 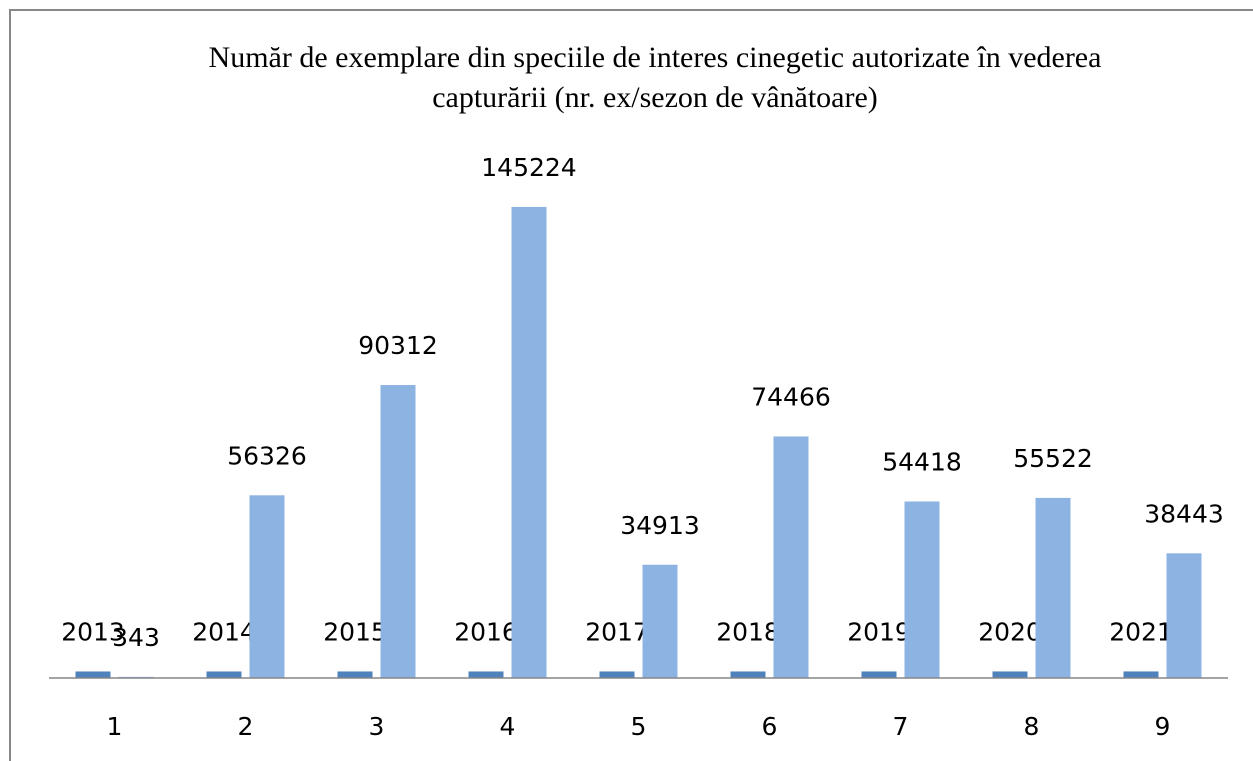 What do you see at coordinates (486, 631) in the screenshot?
I see `data-label: 2016` at bounding box center [486, 631].